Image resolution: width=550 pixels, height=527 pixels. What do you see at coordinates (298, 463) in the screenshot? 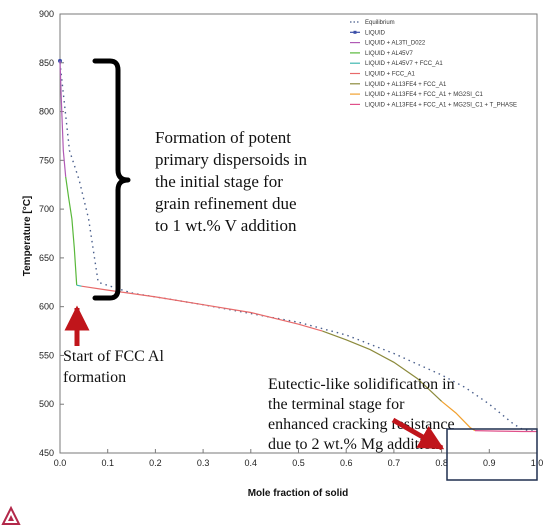
I see `x-tick-label: 0.5` at bounding box center [298, 463].